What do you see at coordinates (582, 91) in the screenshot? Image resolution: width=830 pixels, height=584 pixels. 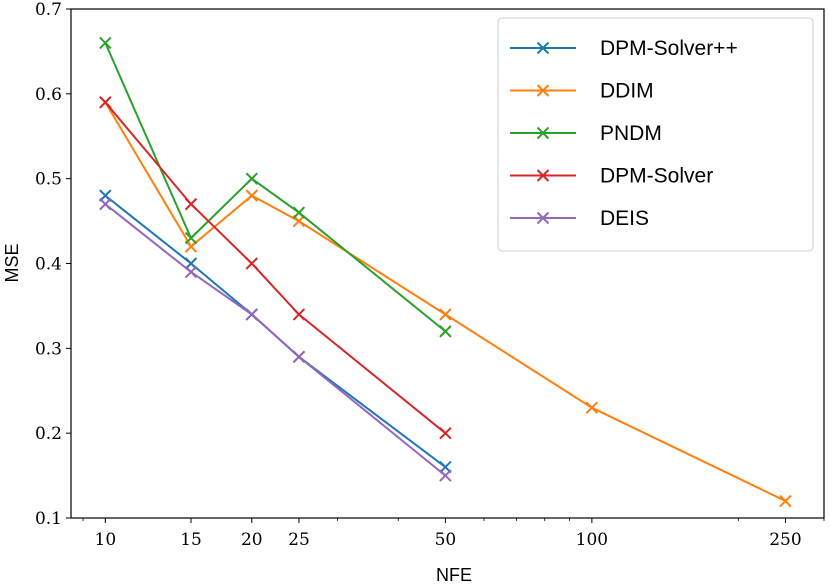 I see `legend-item-ddim: DDIM` at bounding box center [582, 91].